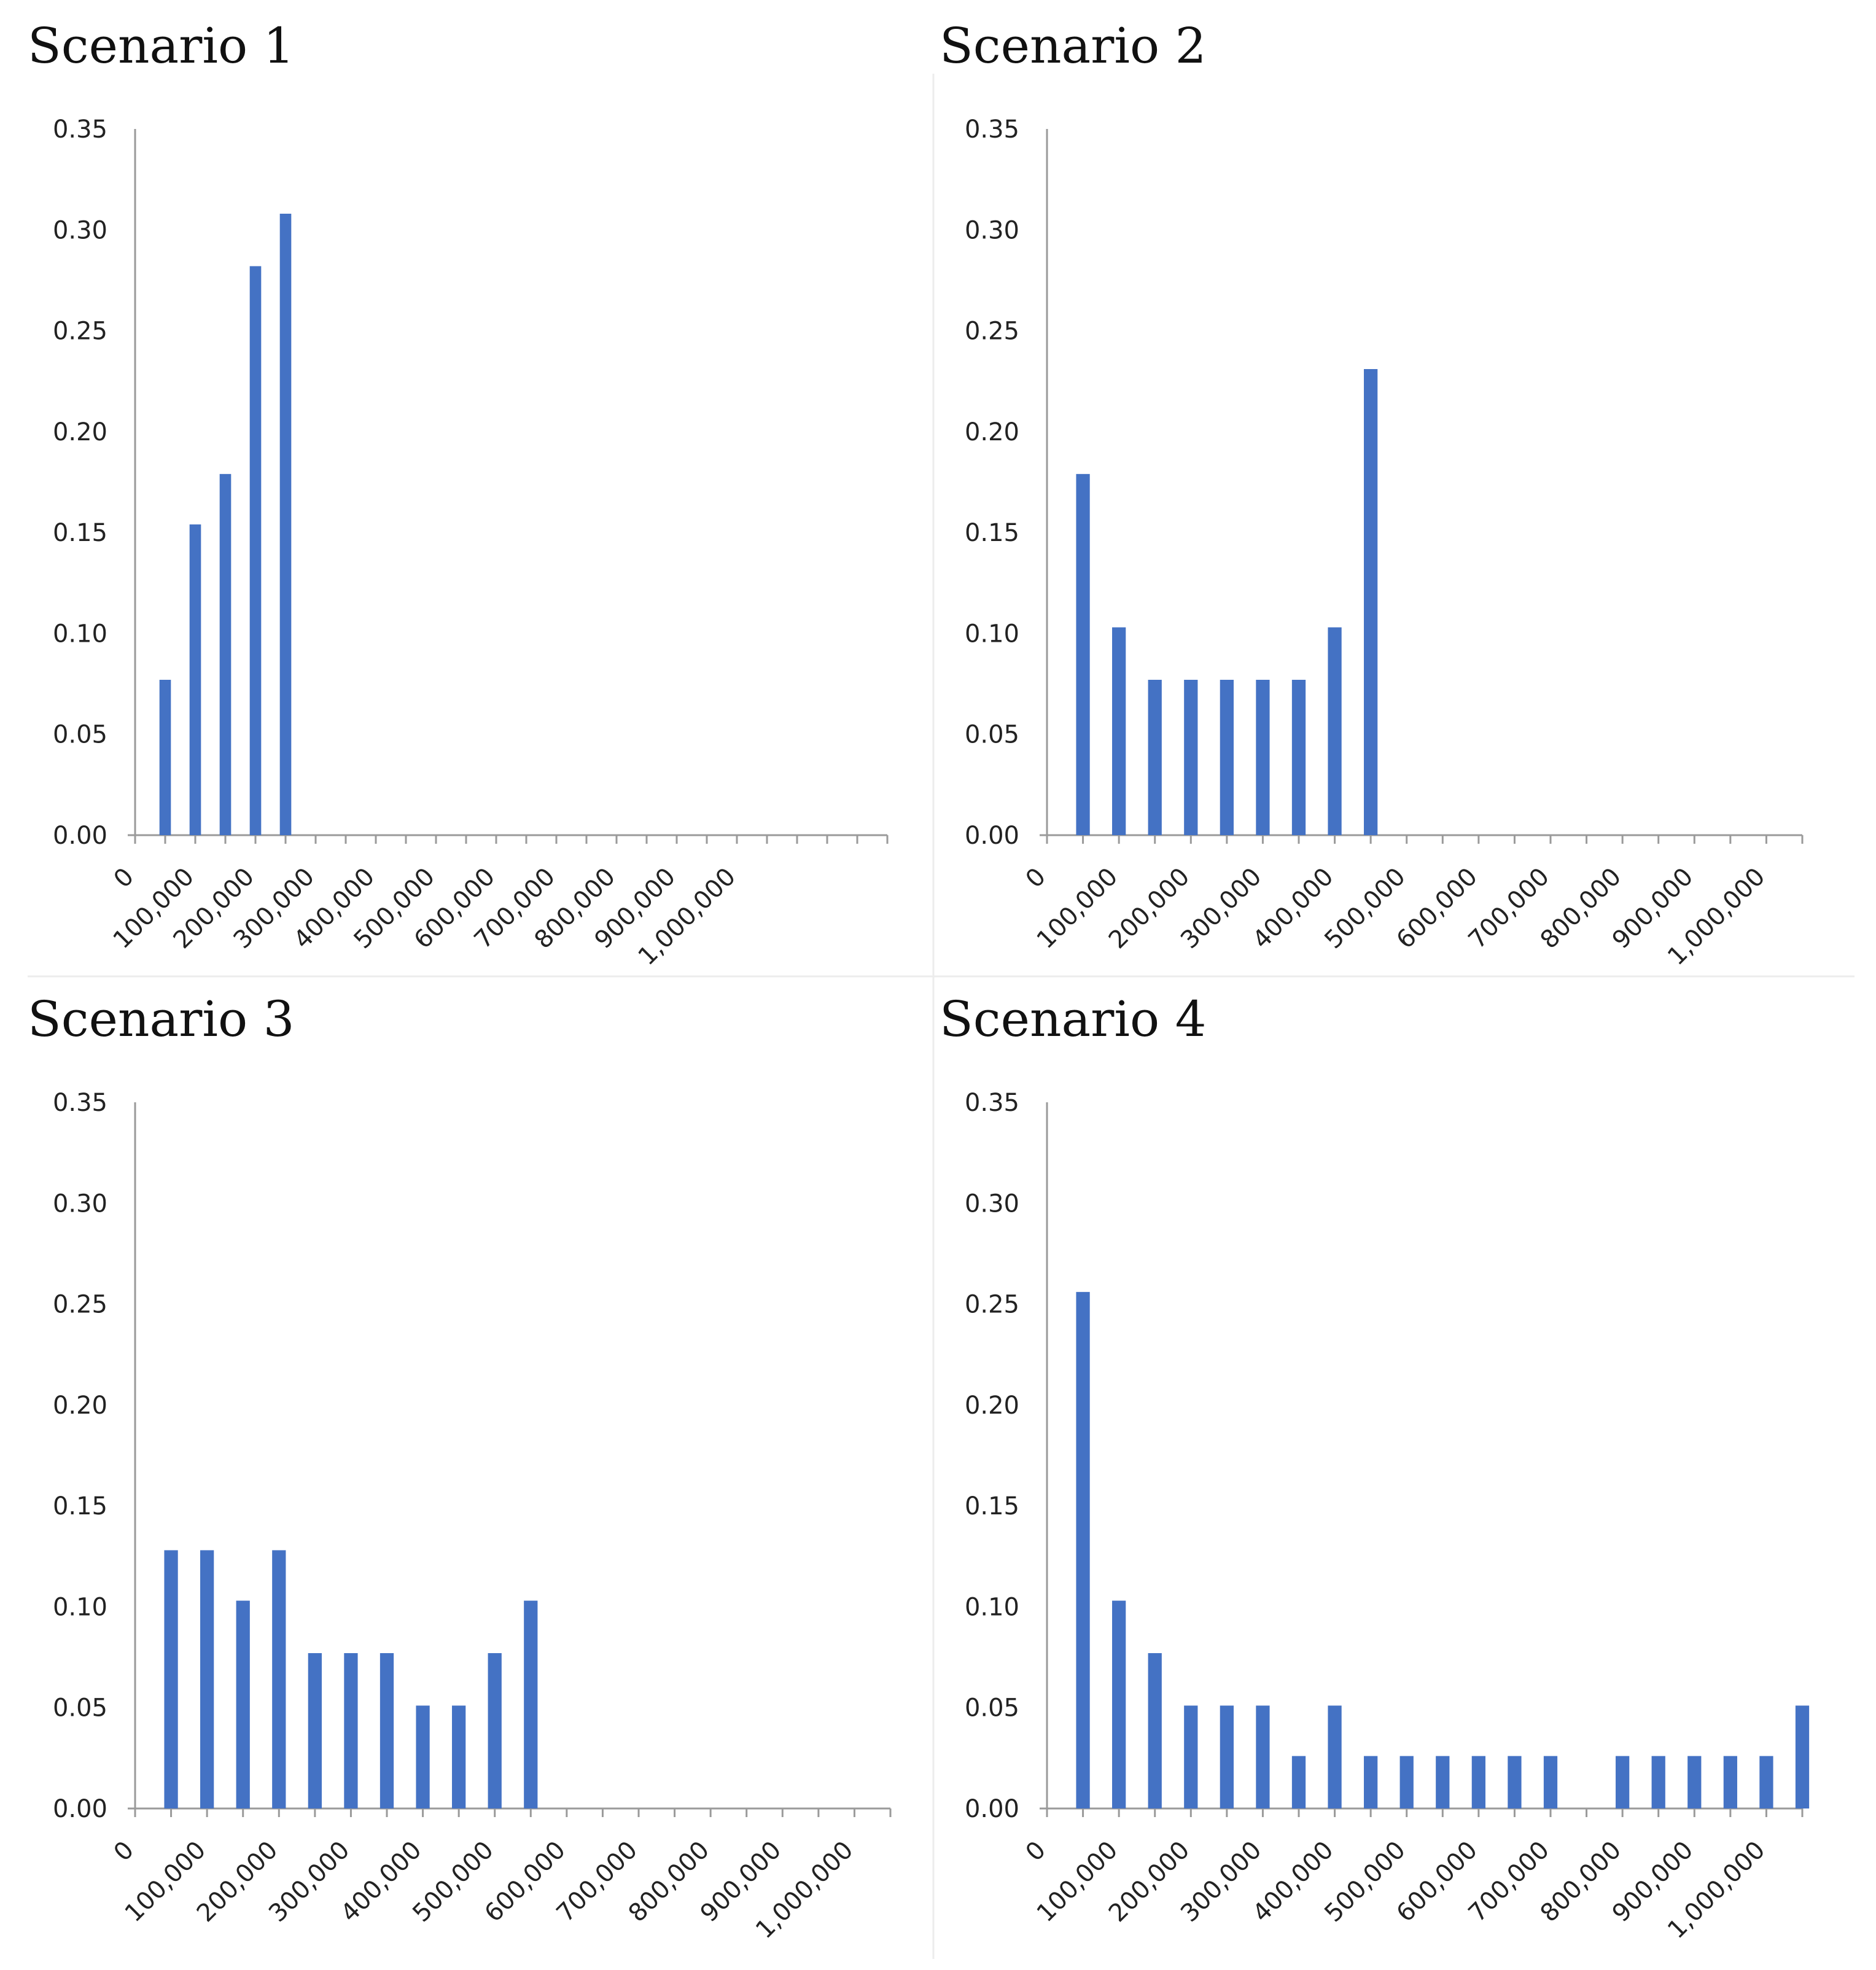 This screenshot has height=1970, width=1876. Describe the element at coordinates (161, 45) in the screenshot. I see `chart-title: Scenario 1` at that location.